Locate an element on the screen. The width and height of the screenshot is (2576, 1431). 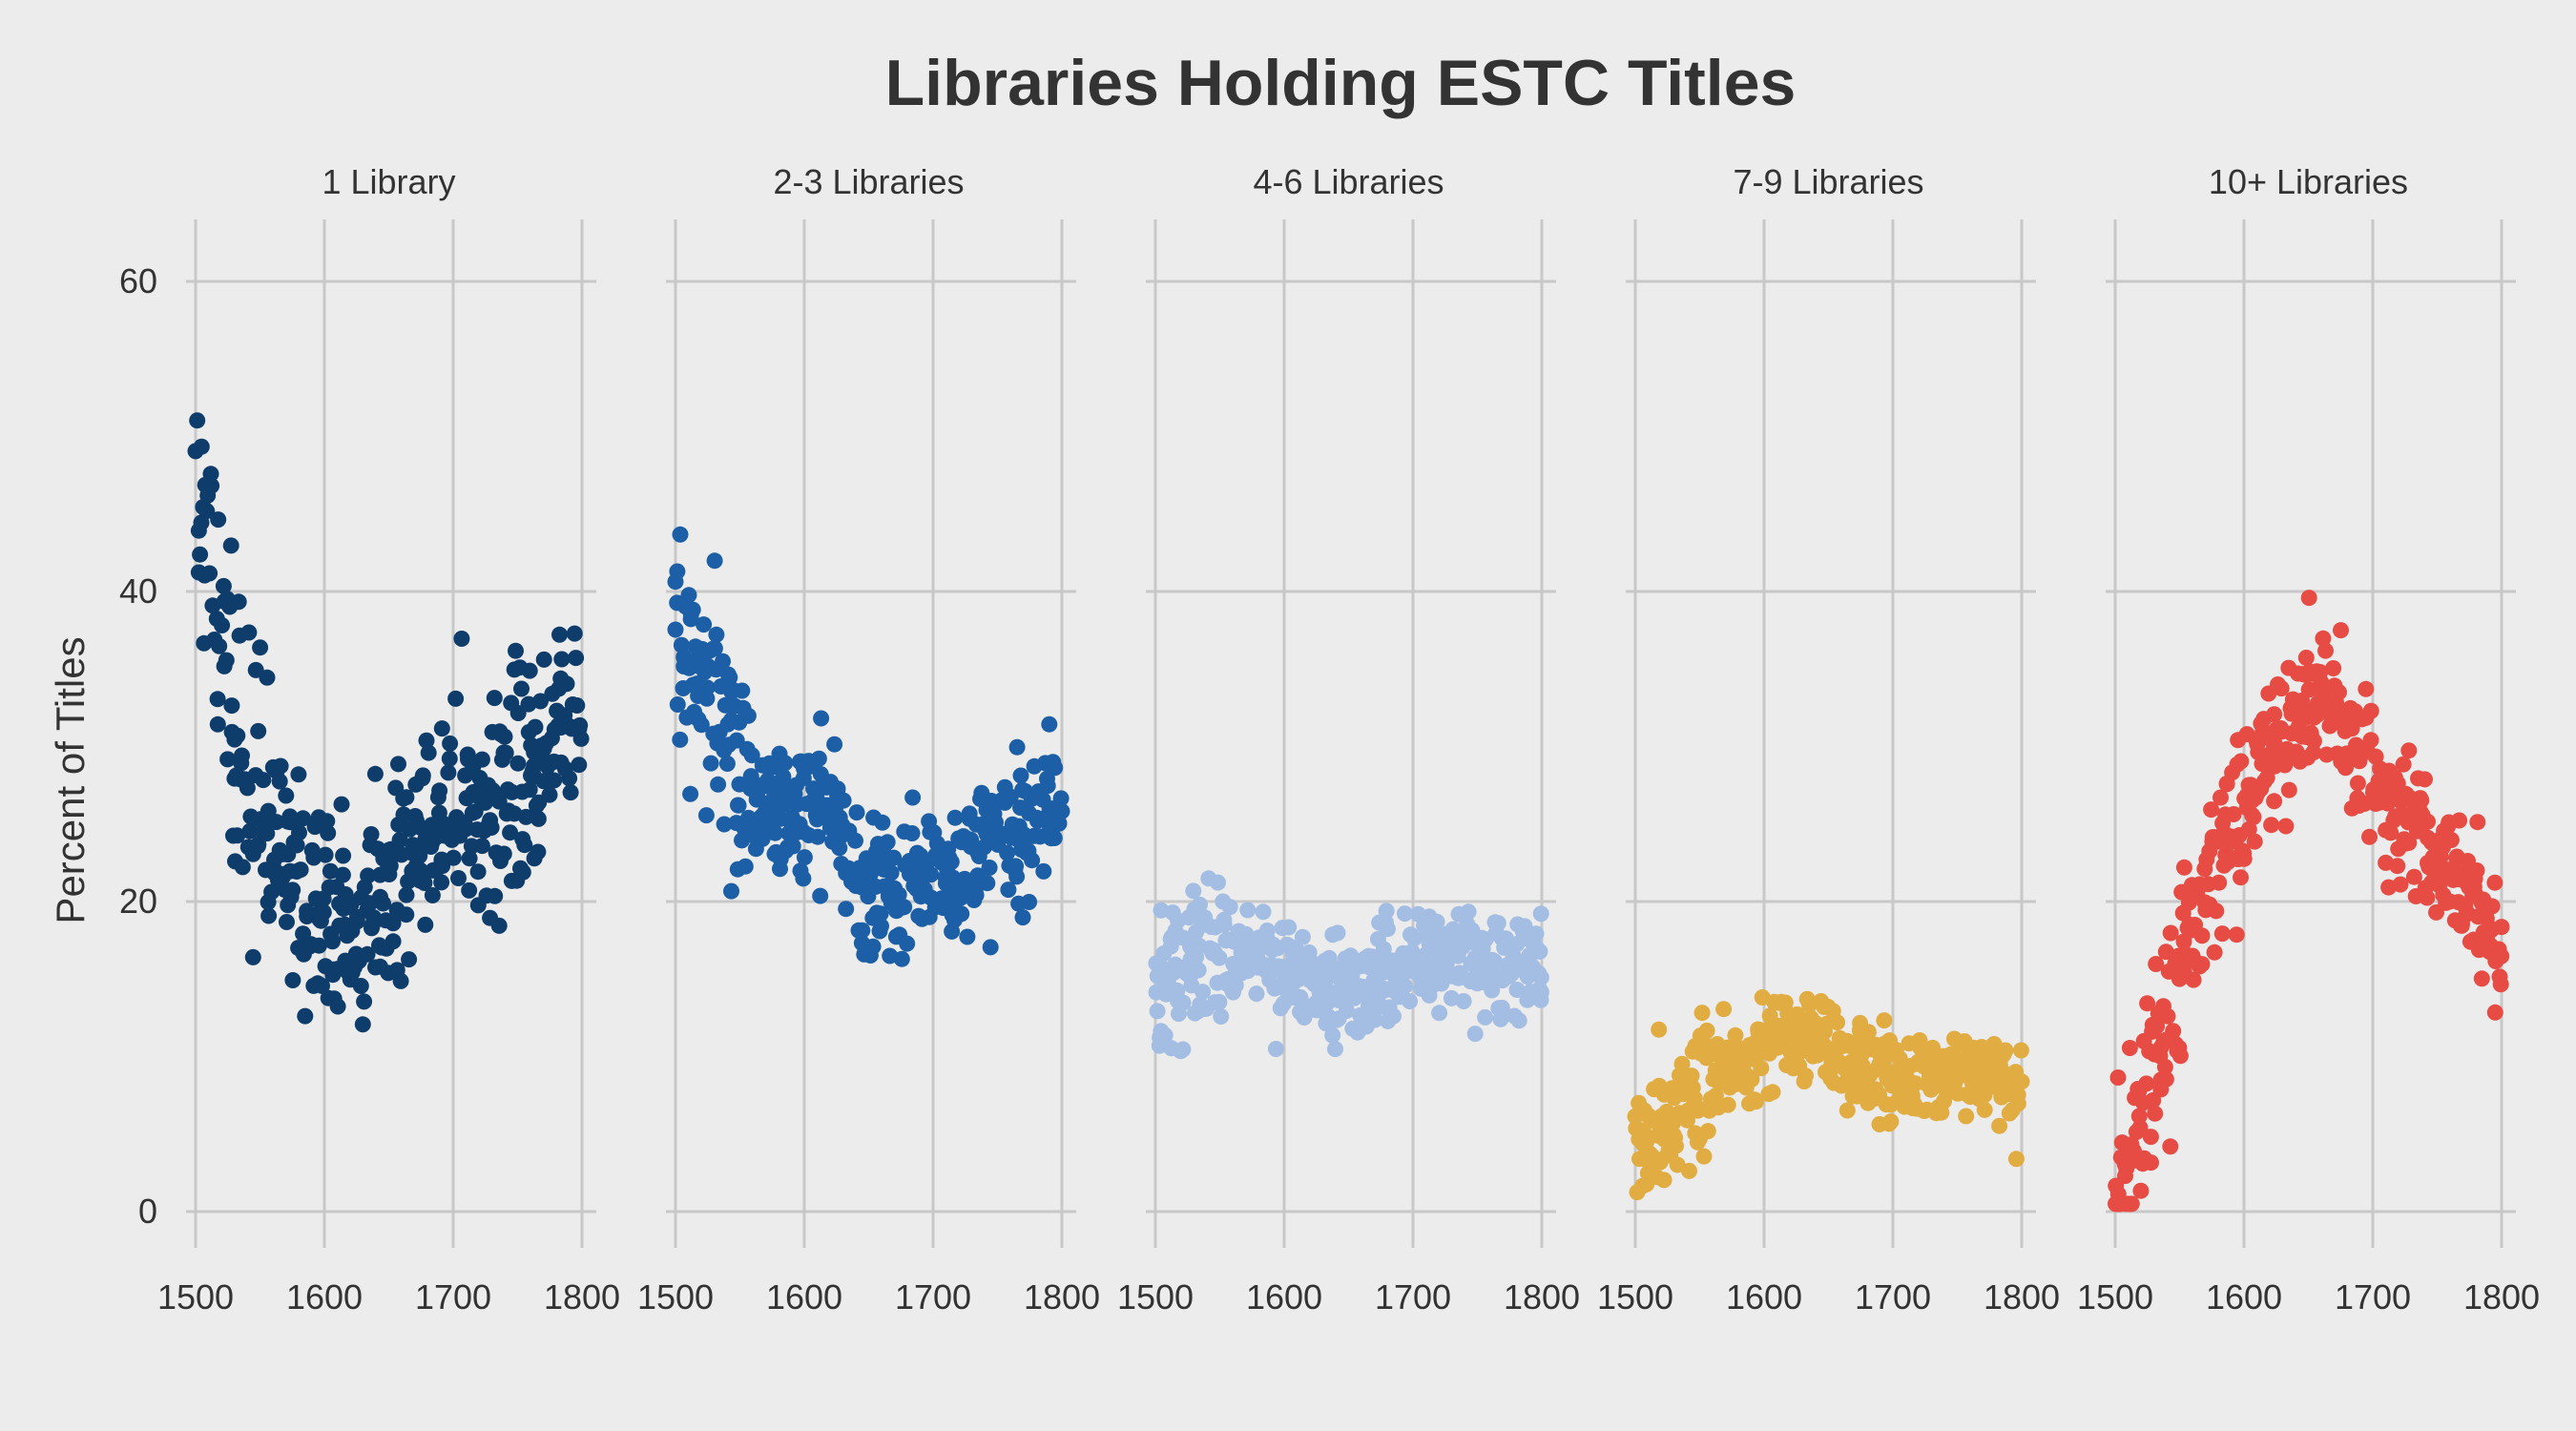
facet-panel: 10+ Libraries 1500 1600 1700 1800 is located at coordinates (2308, 739).